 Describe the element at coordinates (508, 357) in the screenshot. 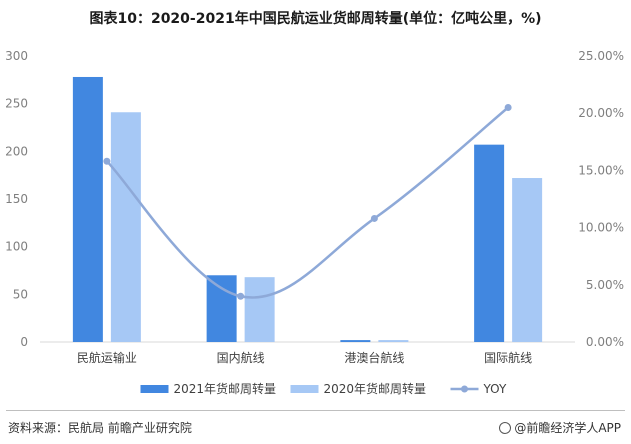

I see `x-category-label: 国际航线` at that location.